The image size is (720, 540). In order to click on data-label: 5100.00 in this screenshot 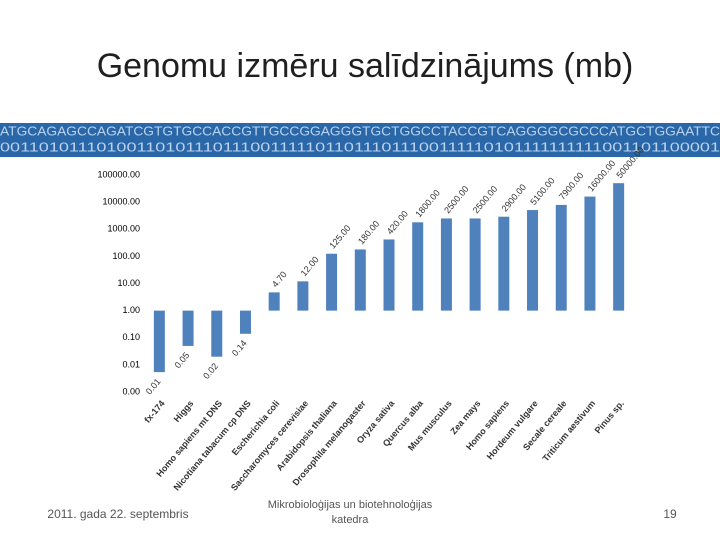, I will do `click(542, 191)`.